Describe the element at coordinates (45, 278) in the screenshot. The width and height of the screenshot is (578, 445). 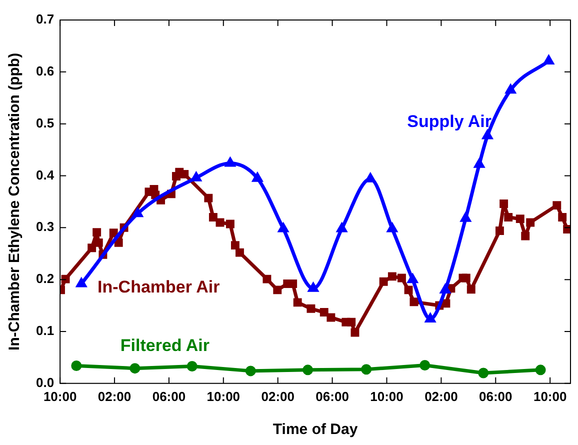
I see `y-tick-label: 0.2` at that location.